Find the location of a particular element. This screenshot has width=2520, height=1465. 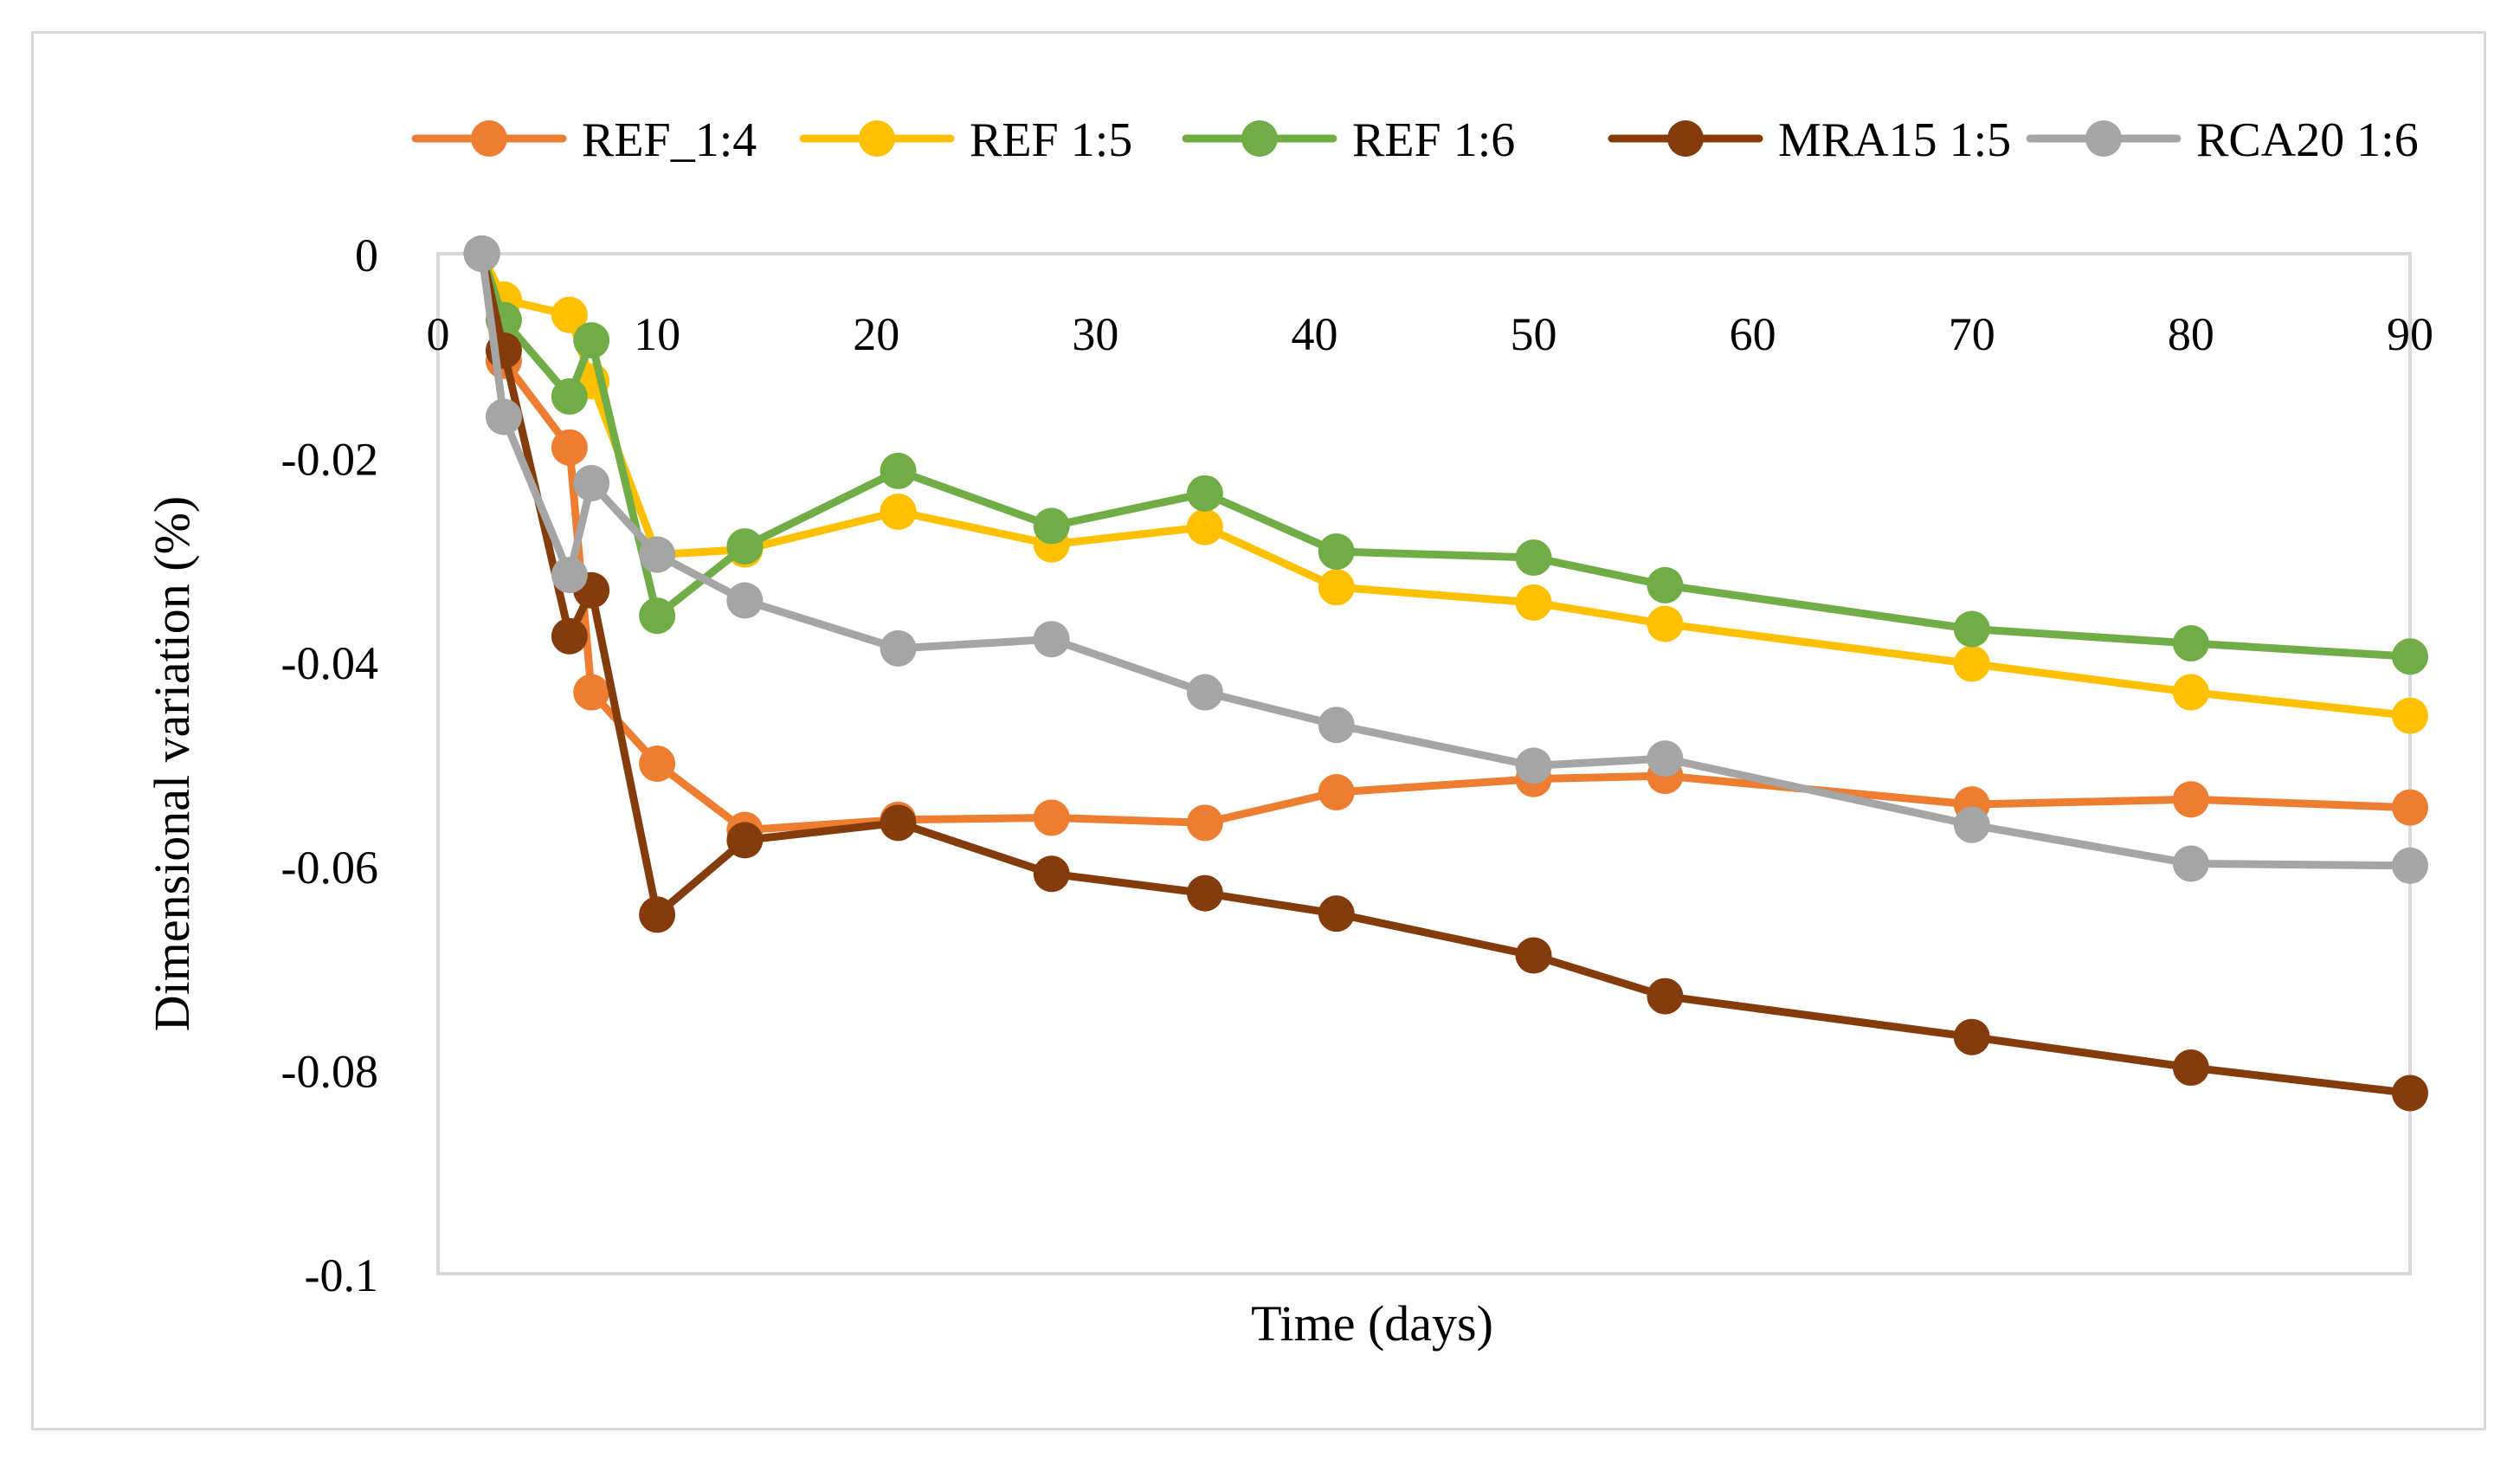

legend-label: RCA20 1:6 is located at coordinates (2307, 140).